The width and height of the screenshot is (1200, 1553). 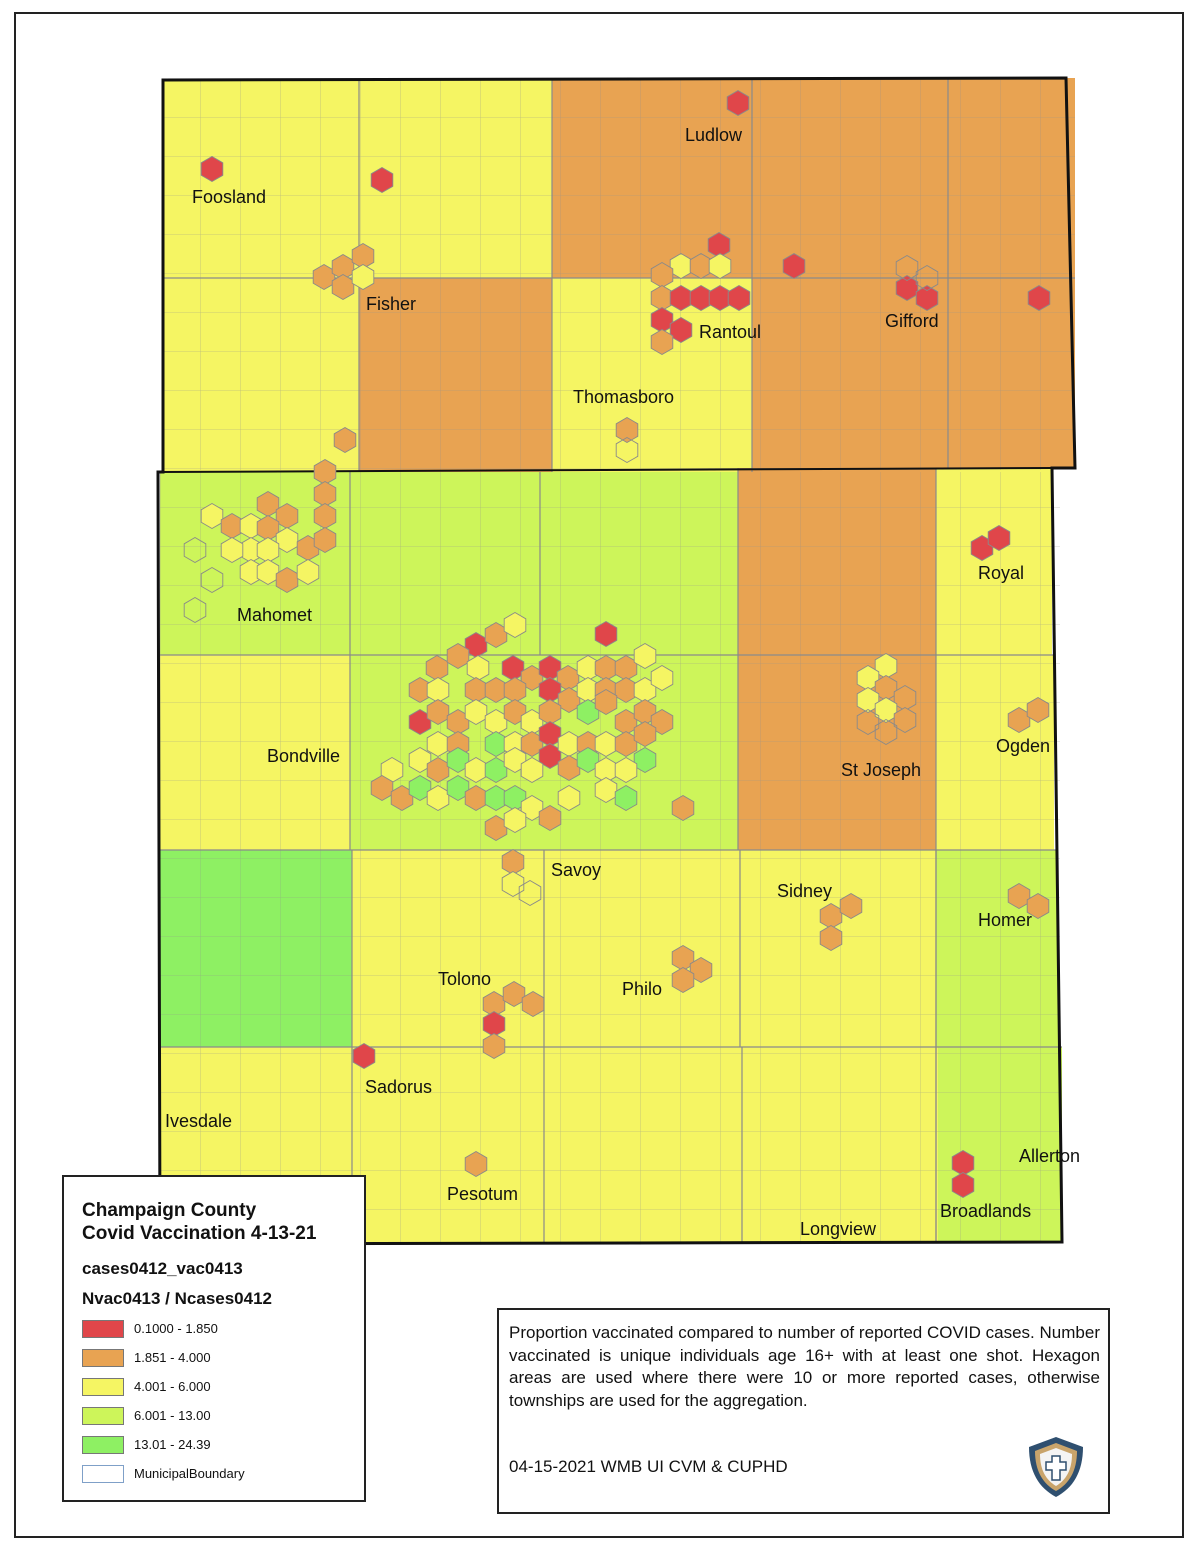 What do you see at coordinates (642, 989) in the screenshot?
I see `place-philo: Philo` at bounding box center [642, 989].